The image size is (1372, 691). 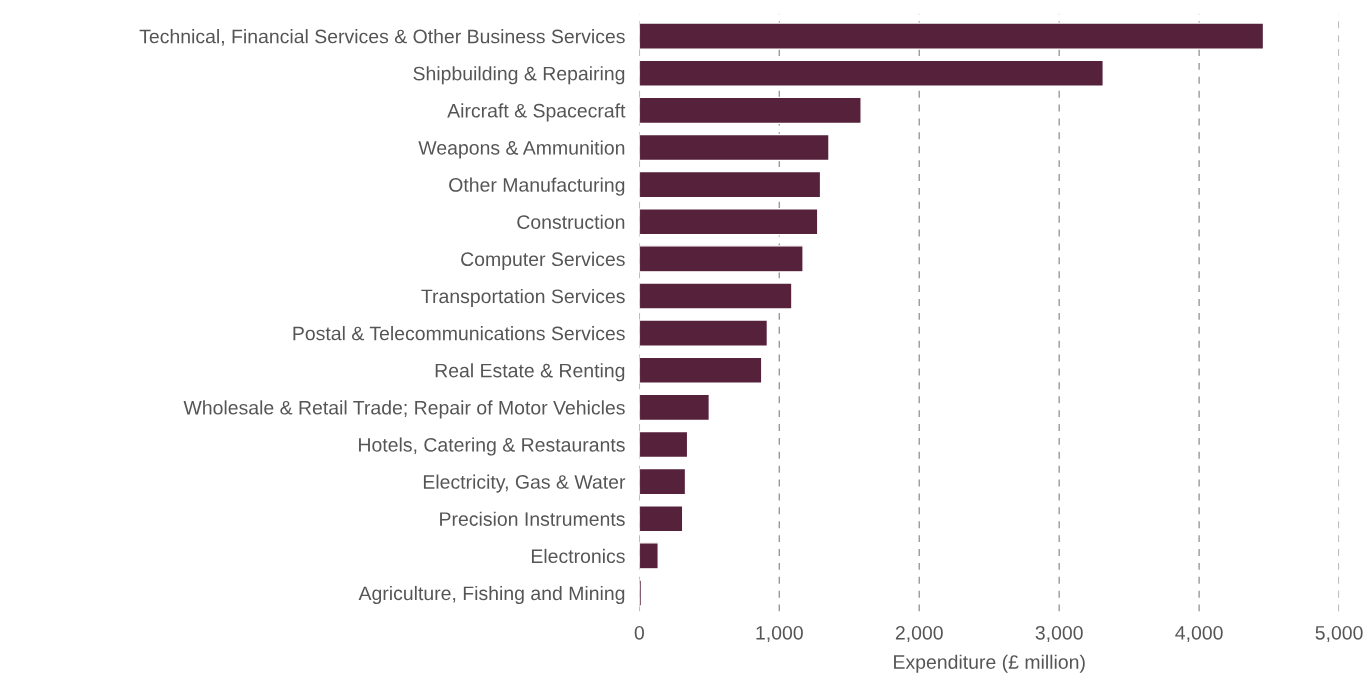 What do you see at coordinates (537, 186) in the screenshot?
I see `y-tick-label: Other Manufacturing` at bounding box center [537, 186].